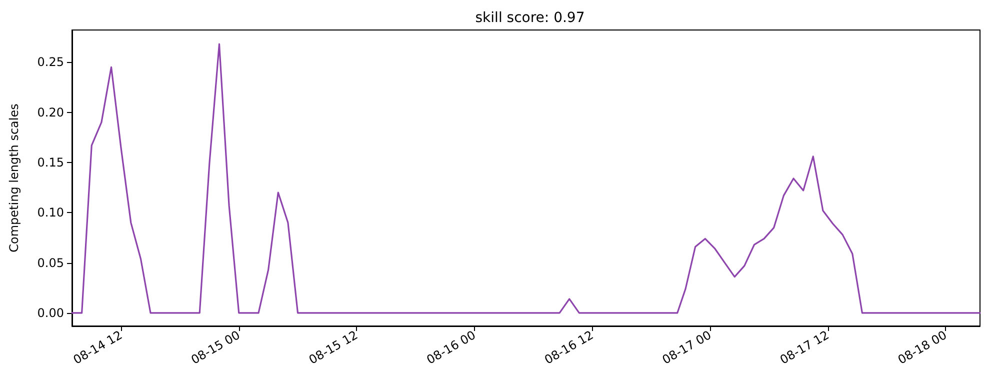 The image size is (989, 390). I want to click on y-tick-label: 0.10, so click(50, 213).